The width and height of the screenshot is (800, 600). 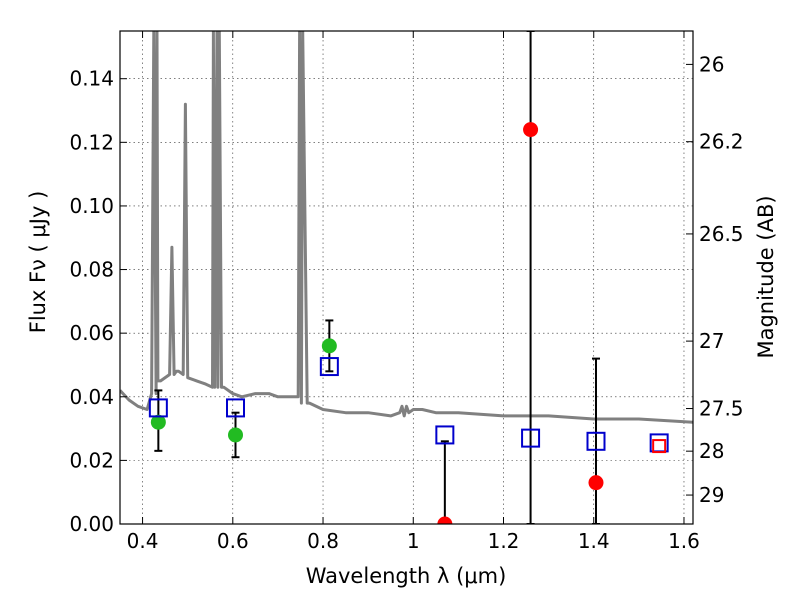 What do you see at coordinates (711, 64) in the screenshot?
I see `mag-tick-label: 26` at bounding box center [711, 64].